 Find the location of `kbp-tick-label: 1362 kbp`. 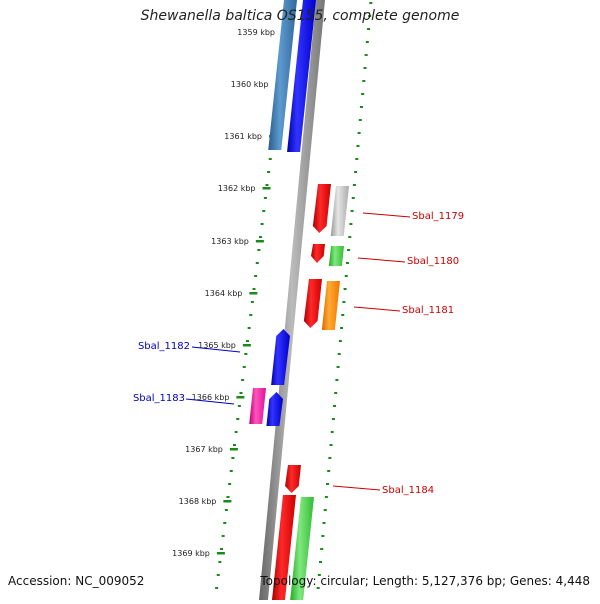

kbp-tick-label: 1362 kbp is located at coordinates (237, 188).